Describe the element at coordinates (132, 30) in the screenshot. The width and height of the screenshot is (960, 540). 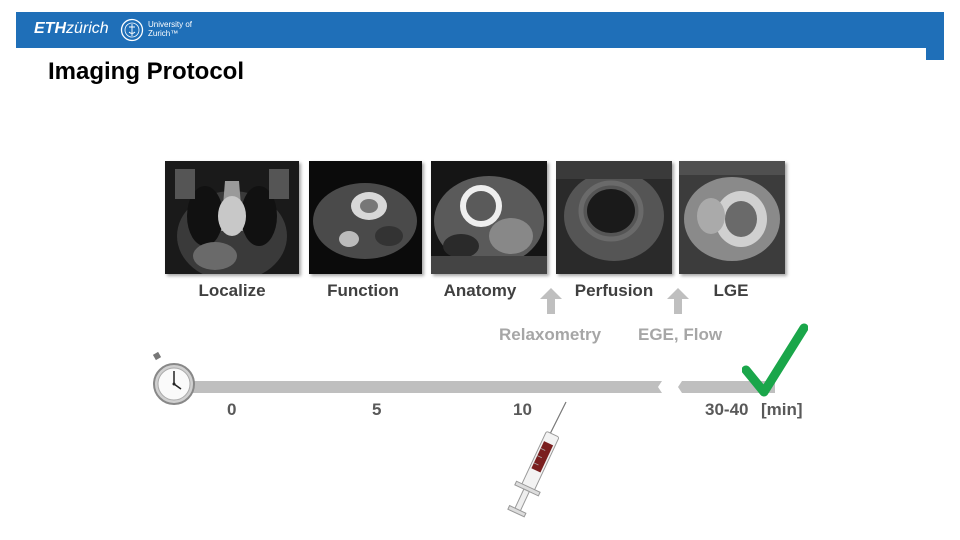
I see `uzh-seal-icon` at that location.